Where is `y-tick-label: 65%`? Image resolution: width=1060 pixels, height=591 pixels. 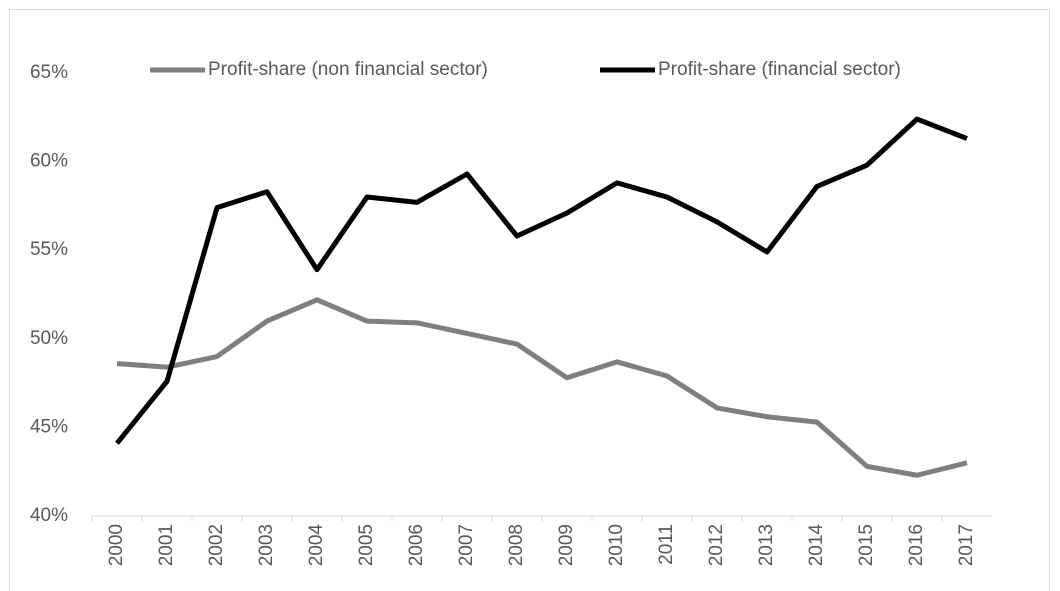 y-tick-label: 65% is located at coordinates (49, 72).